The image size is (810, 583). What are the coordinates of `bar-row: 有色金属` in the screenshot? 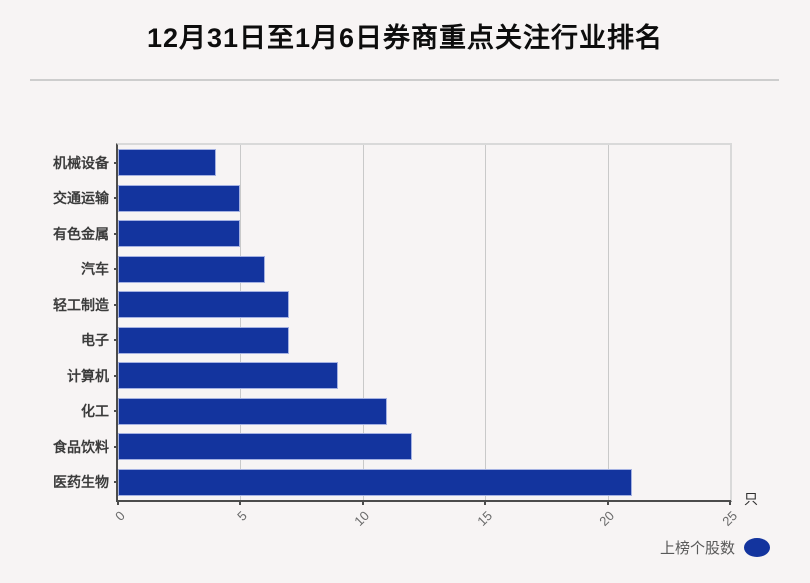 It's located at (391, 234).